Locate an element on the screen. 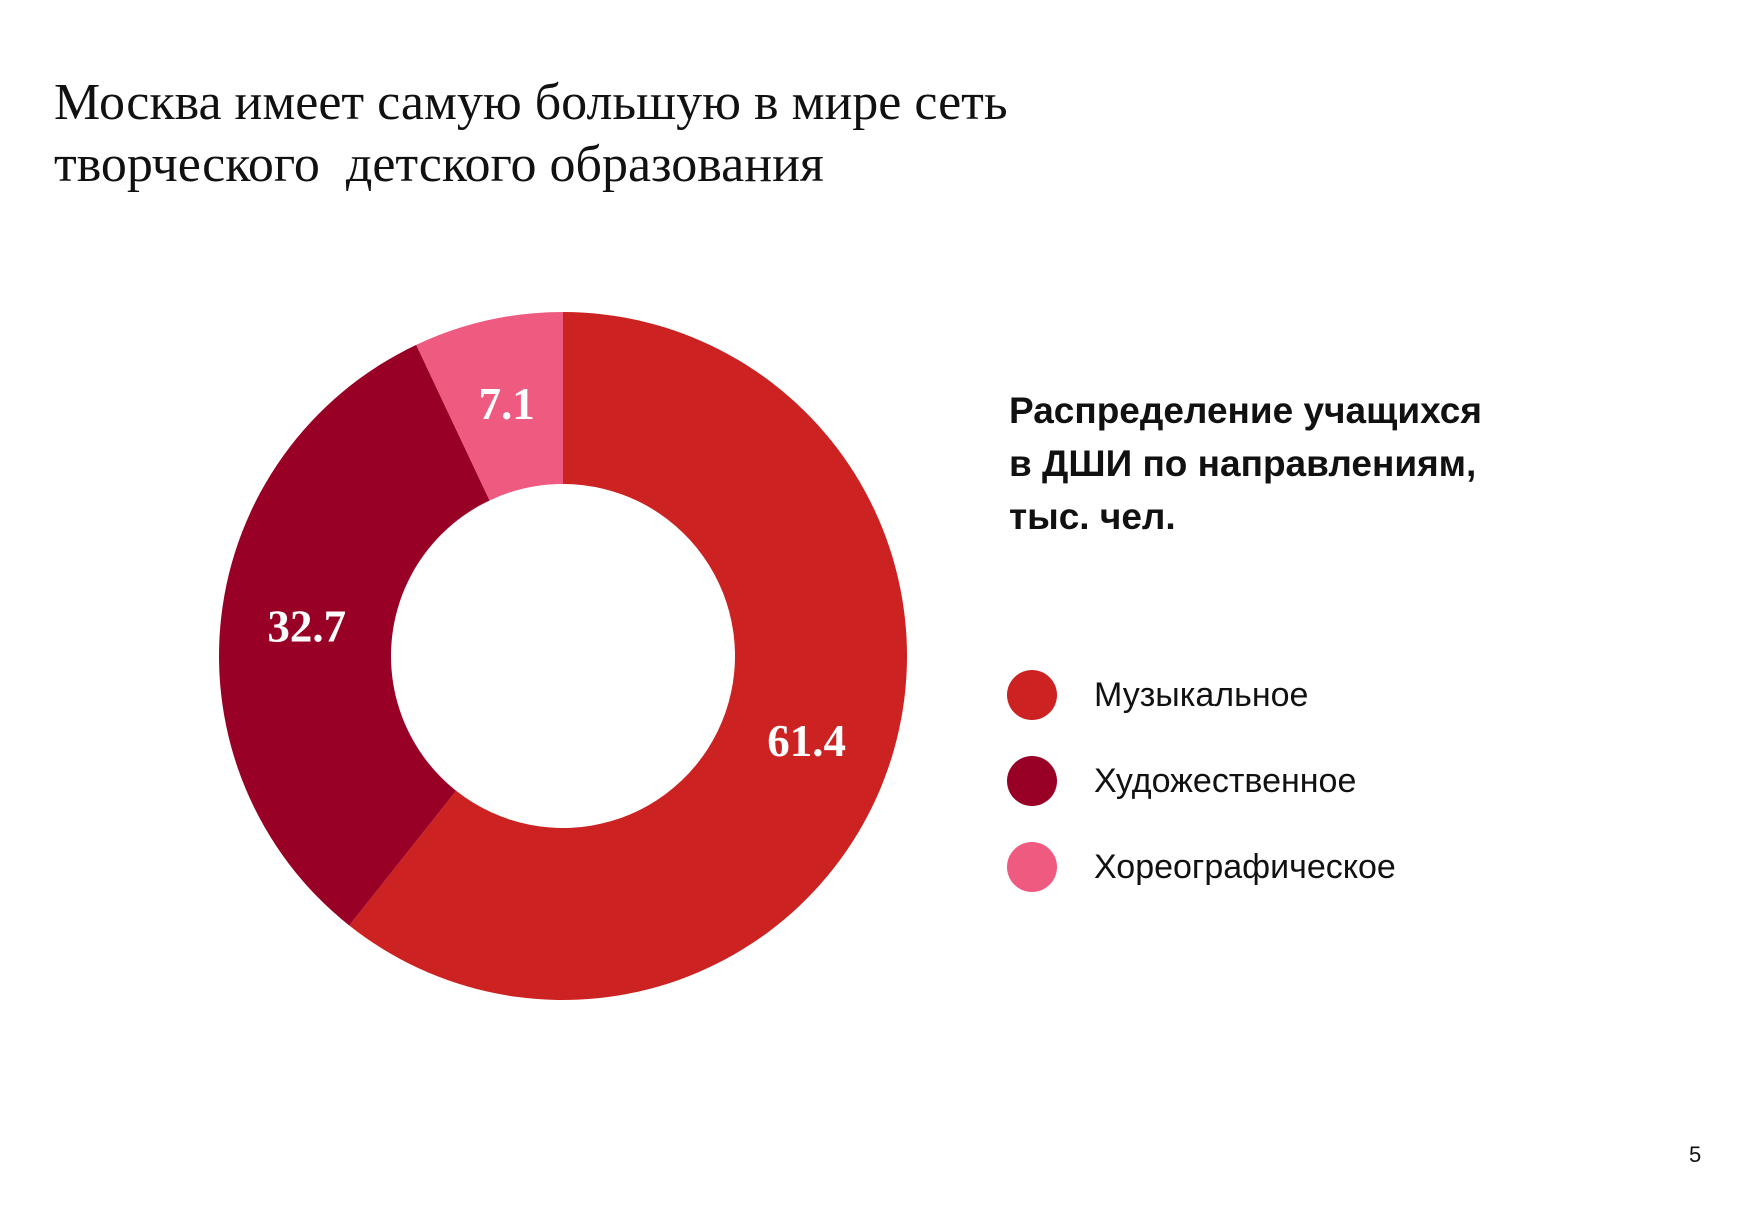  legend-label: Музыкальное is located at coordinates (1201, 694).